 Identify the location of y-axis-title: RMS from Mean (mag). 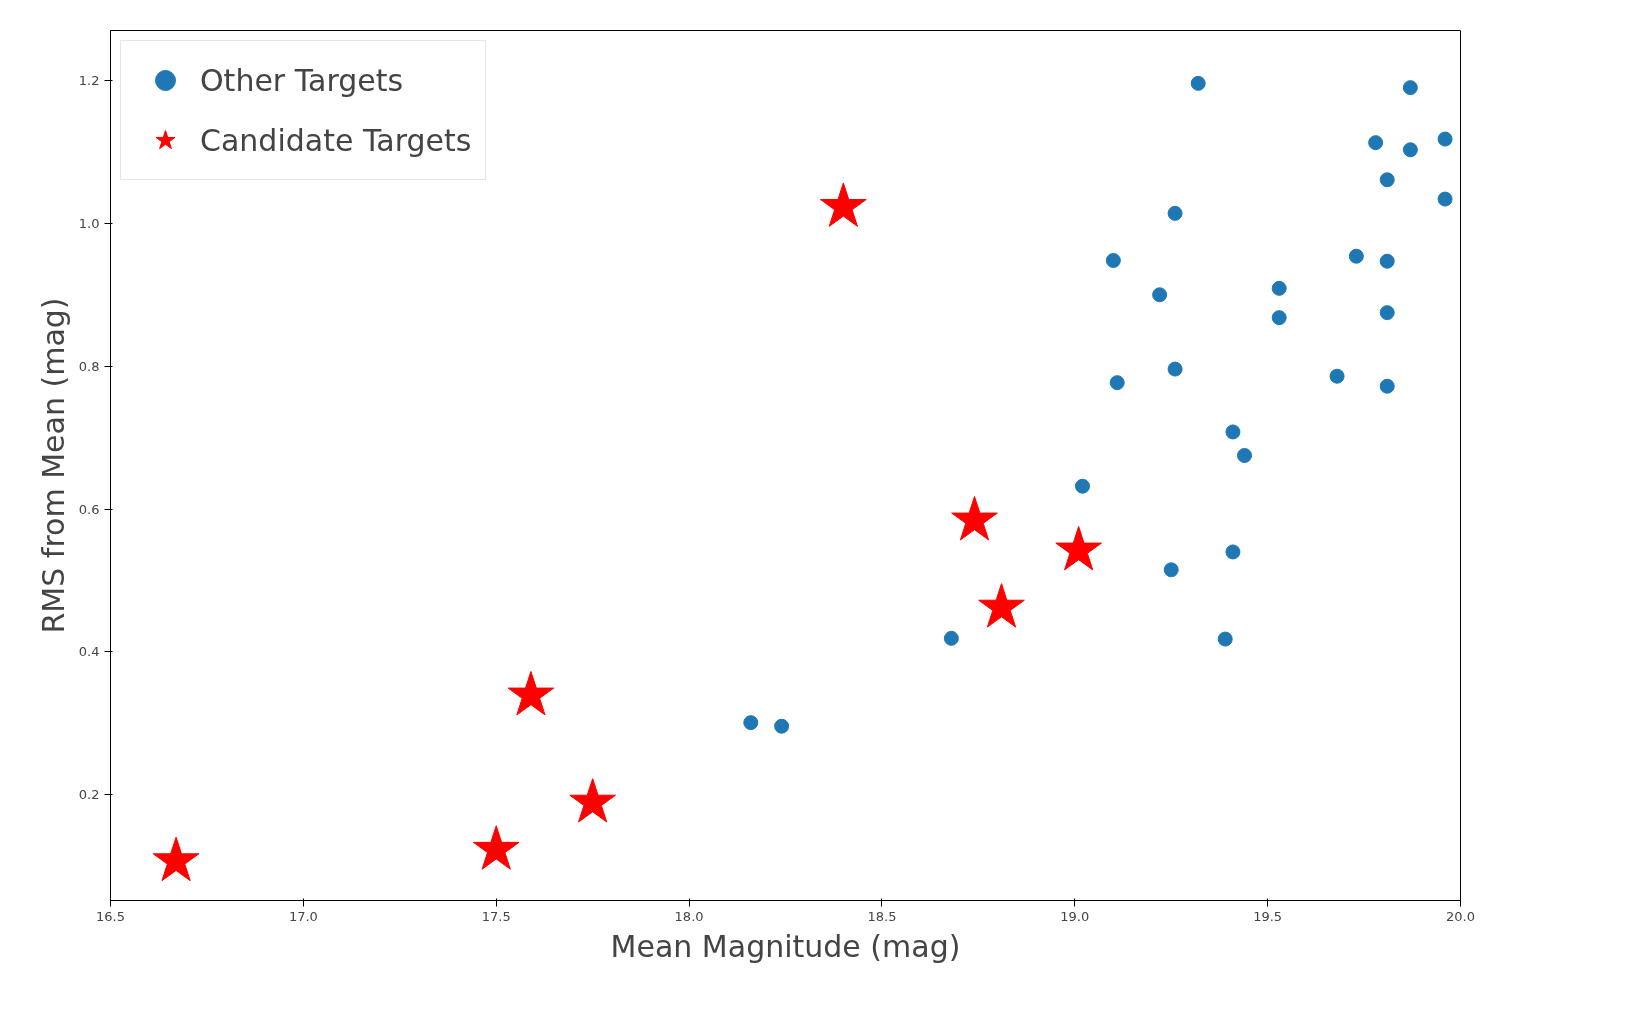
(53, 465).